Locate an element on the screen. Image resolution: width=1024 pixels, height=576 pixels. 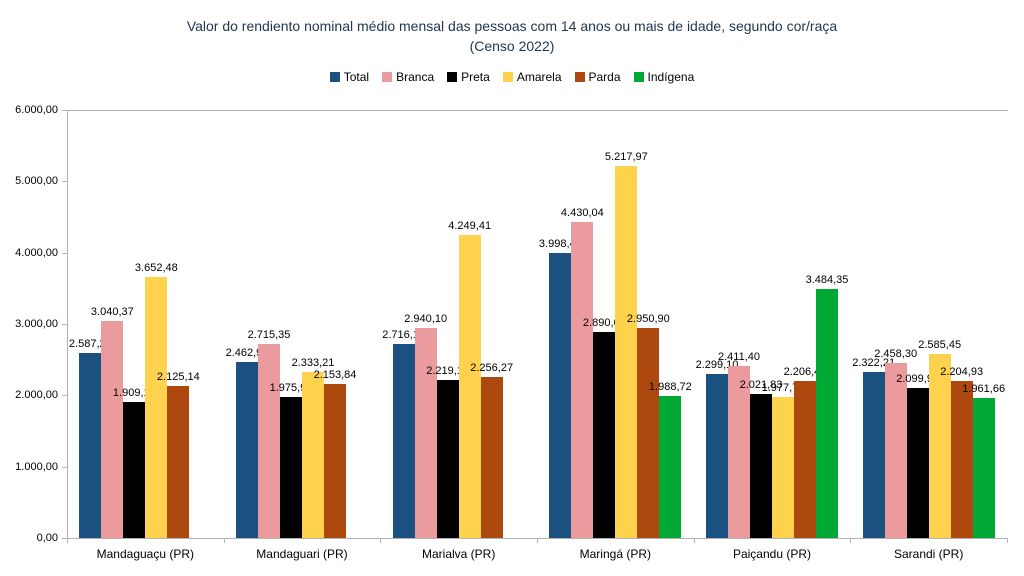
bar-value-label: 2.153,84 is located at coordinates (335, 375).